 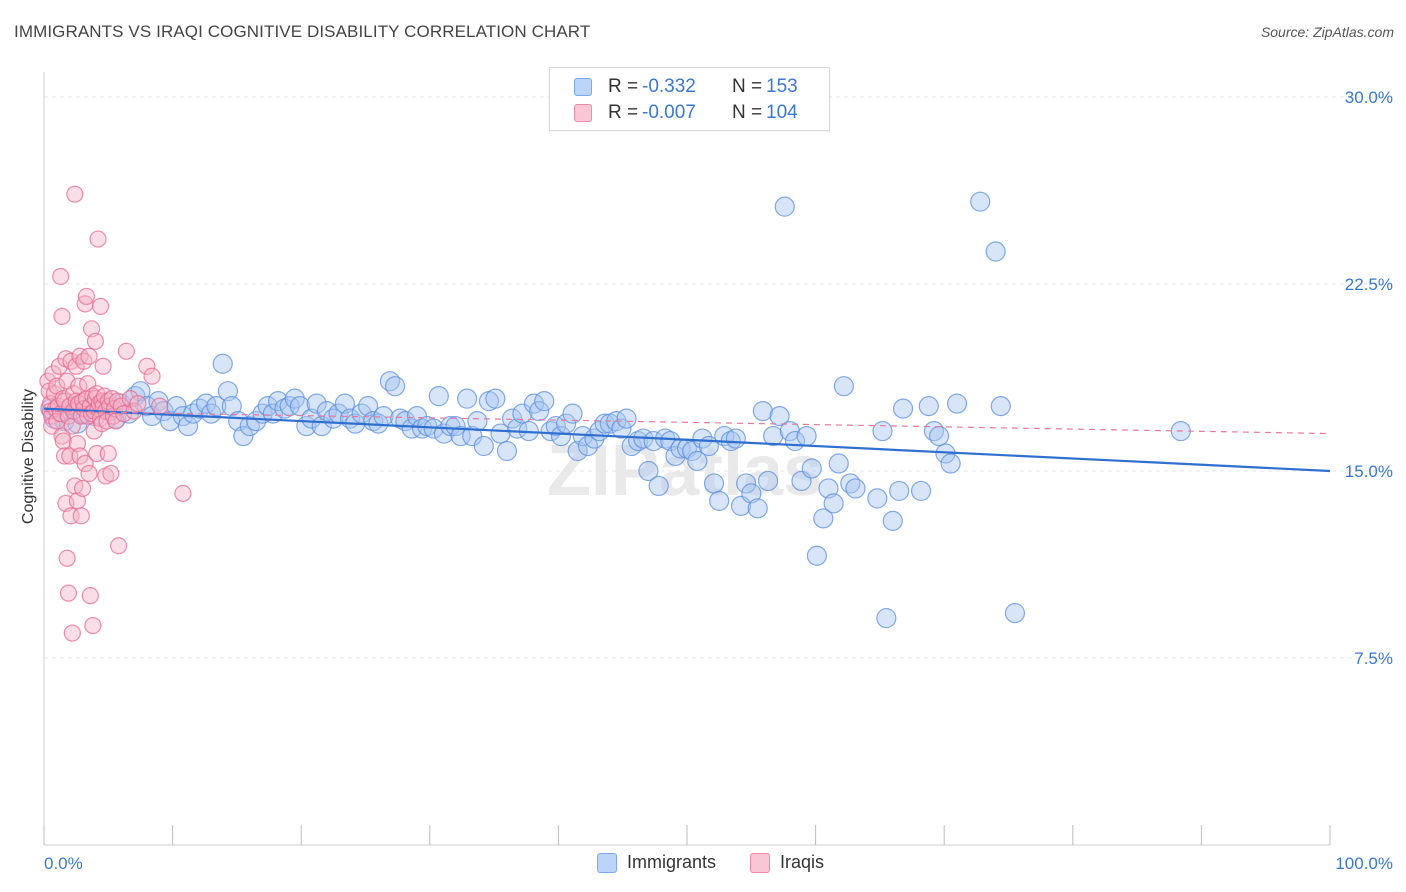 What do you see at coordinates (669, 86) in the screenshot?
I see `r-value: -0.332` at bounding box center [669, 86].